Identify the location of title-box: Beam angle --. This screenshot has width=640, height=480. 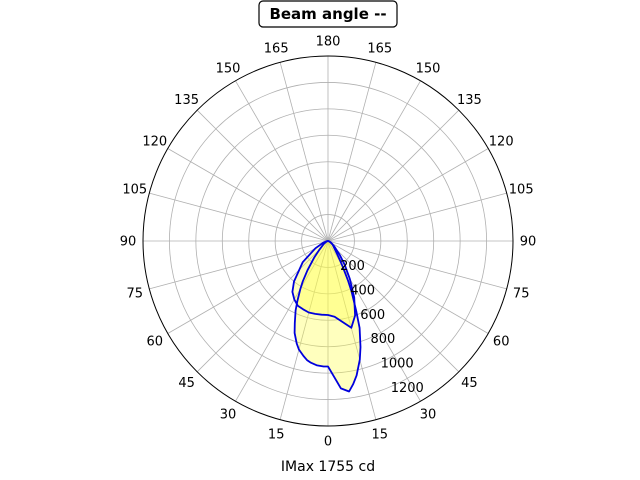
(328, 14).